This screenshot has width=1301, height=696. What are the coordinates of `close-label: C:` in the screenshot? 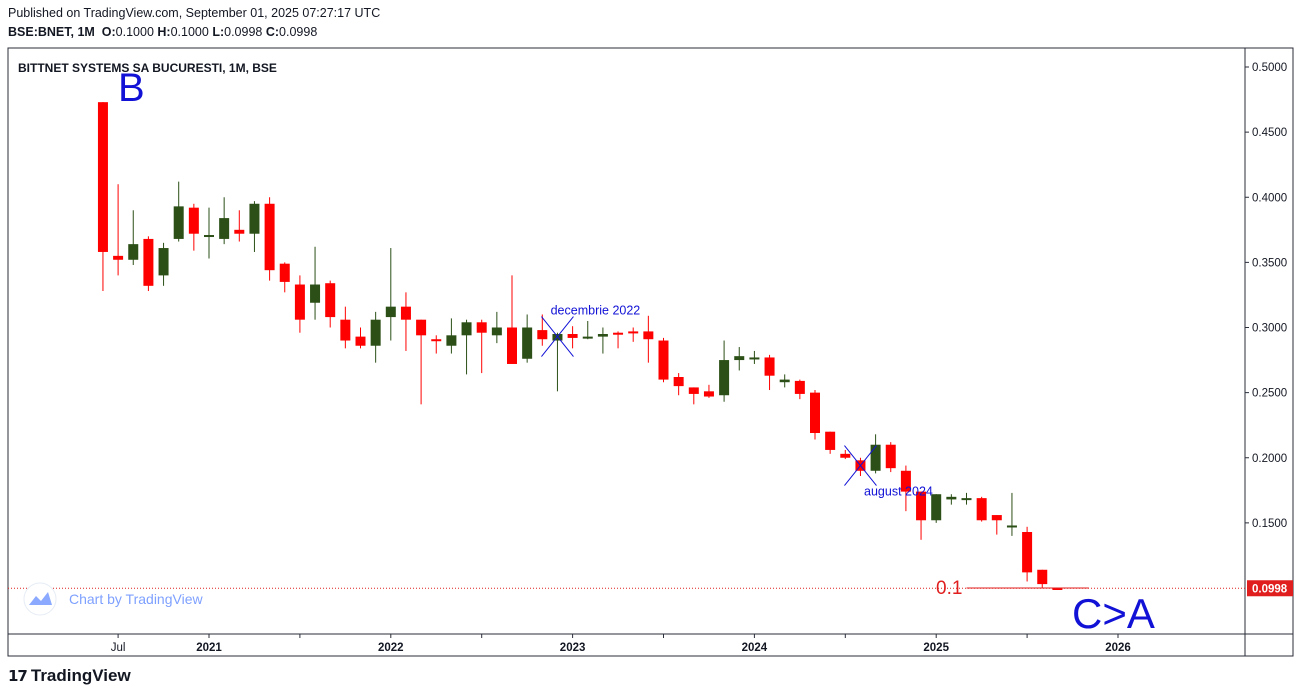 It's located at (272, 32).